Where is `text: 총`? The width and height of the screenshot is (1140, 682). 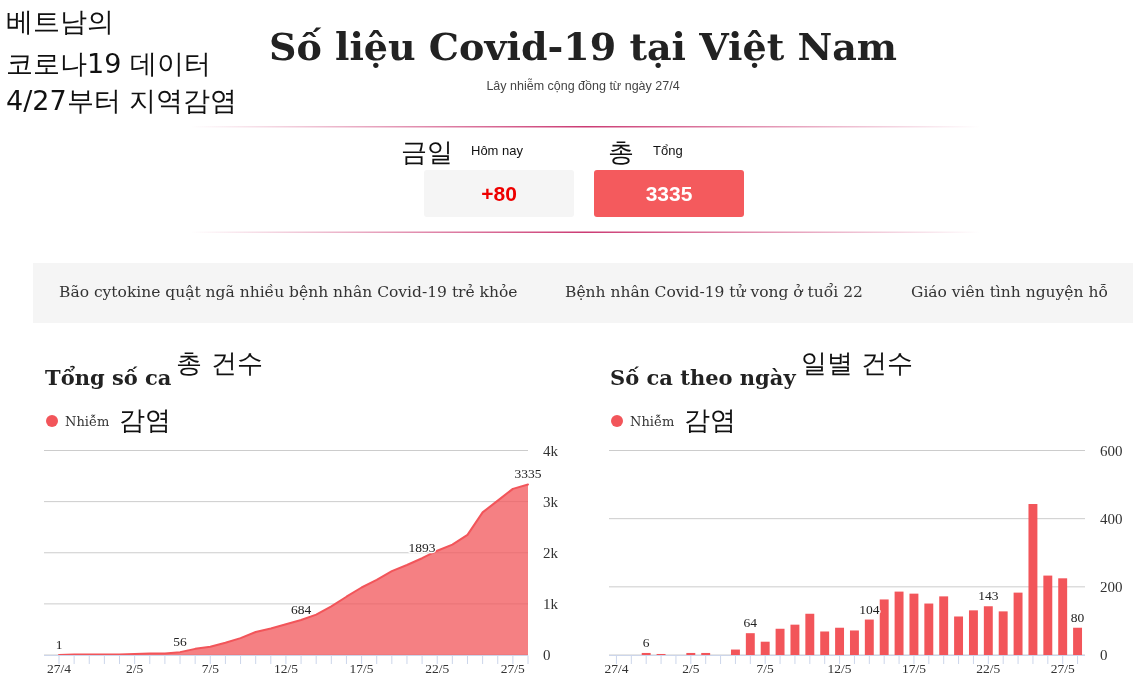 text: 총 is located at coordinates (621, 152).